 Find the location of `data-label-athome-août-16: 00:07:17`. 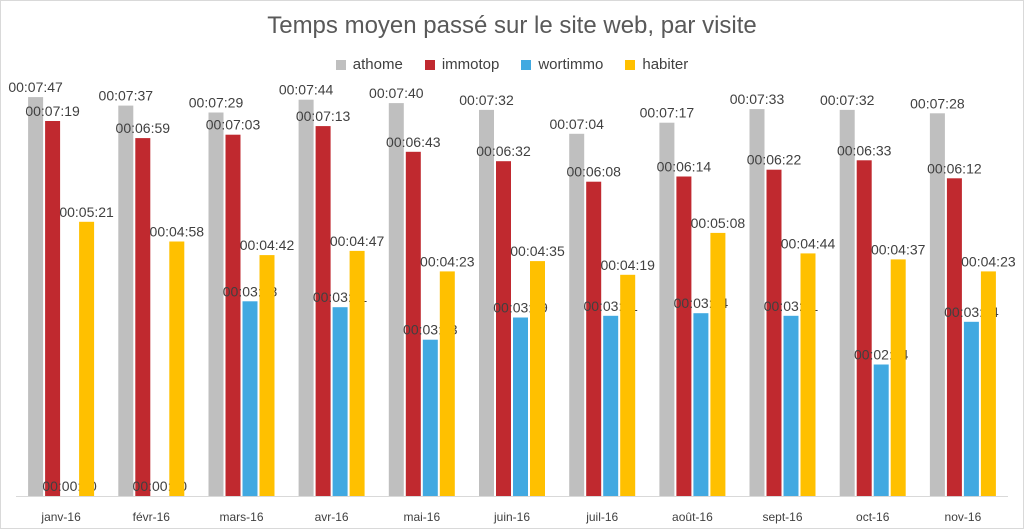

data-label-athome-août-16: 00:07:17 is located at coordinates (667, 113).